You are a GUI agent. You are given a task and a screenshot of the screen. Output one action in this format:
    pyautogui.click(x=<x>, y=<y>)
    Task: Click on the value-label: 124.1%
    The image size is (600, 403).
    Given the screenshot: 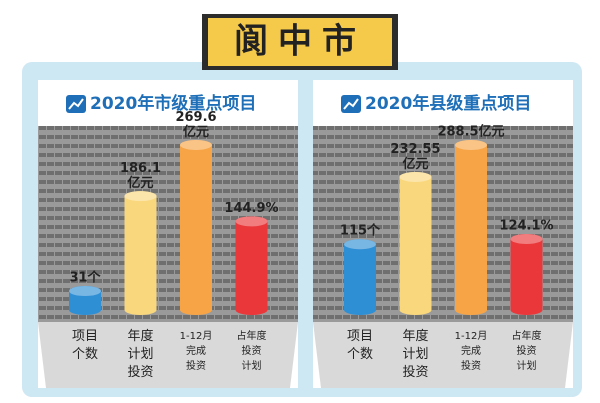 What is the action you would take?
    pyautogui.click(x=526, y=226)
    